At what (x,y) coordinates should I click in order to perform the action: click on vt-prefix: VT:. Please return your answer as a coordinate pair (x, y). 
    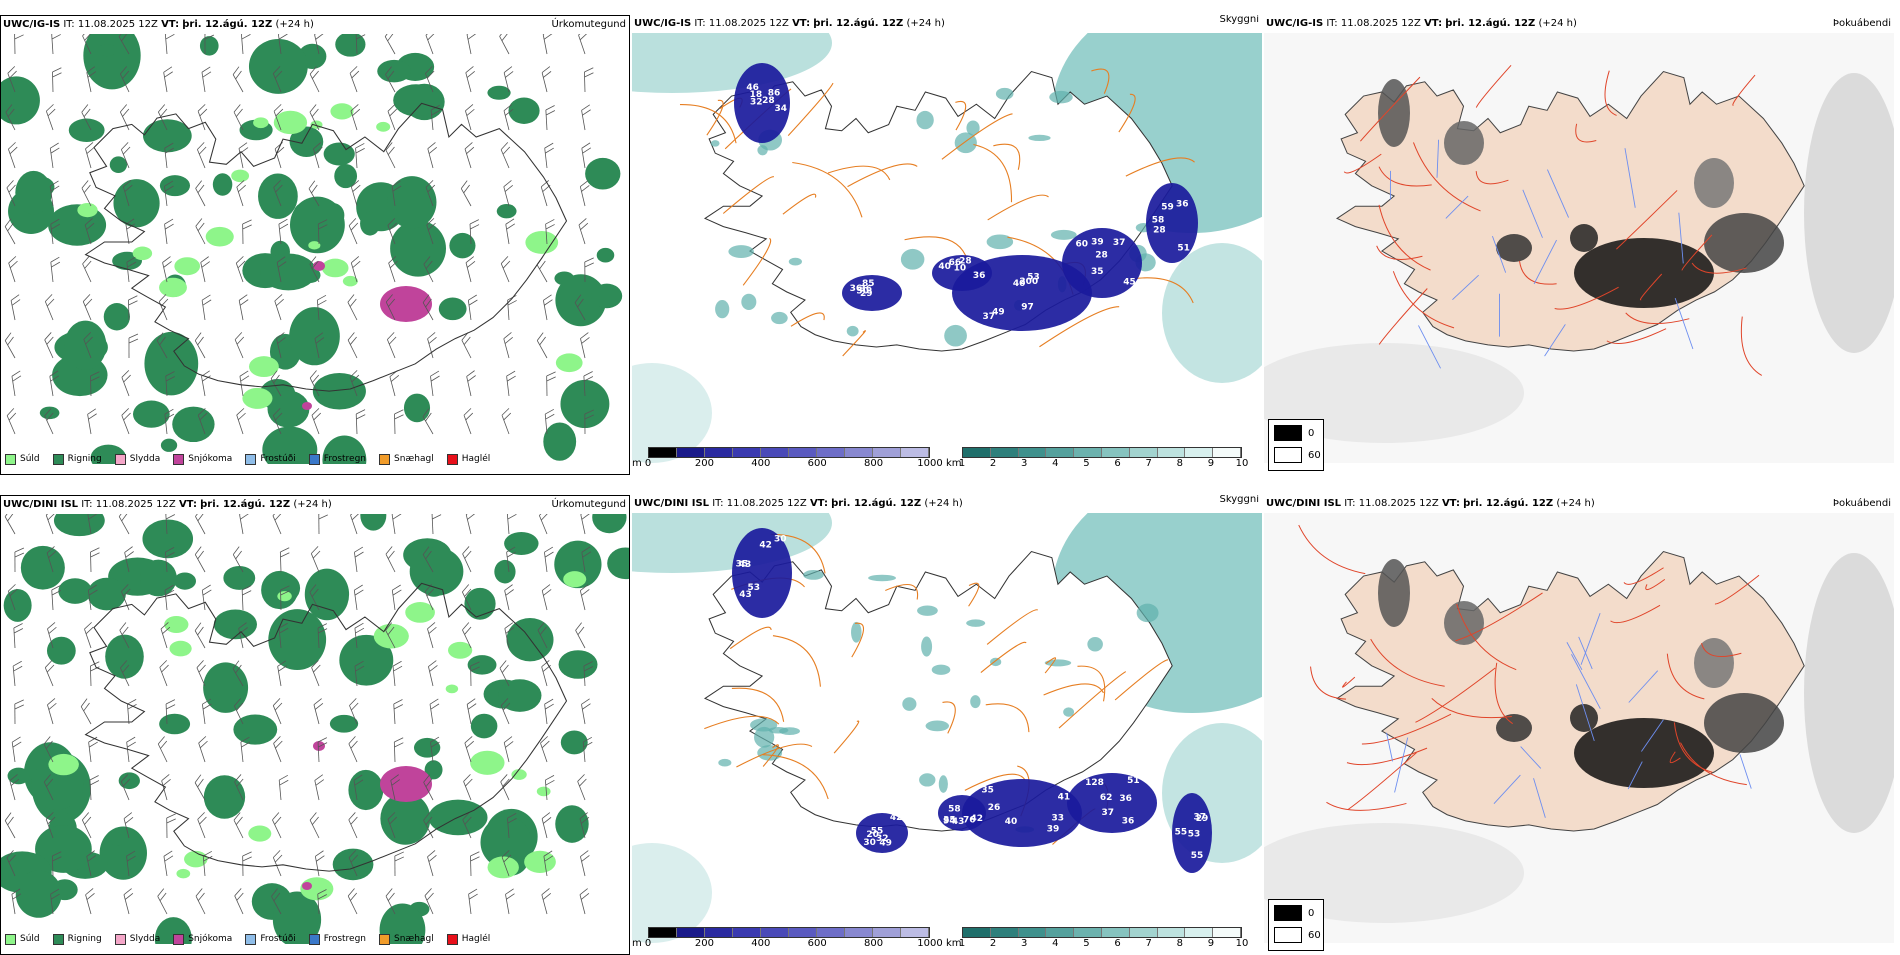
    Looking at the image, I should click on (188, 504).